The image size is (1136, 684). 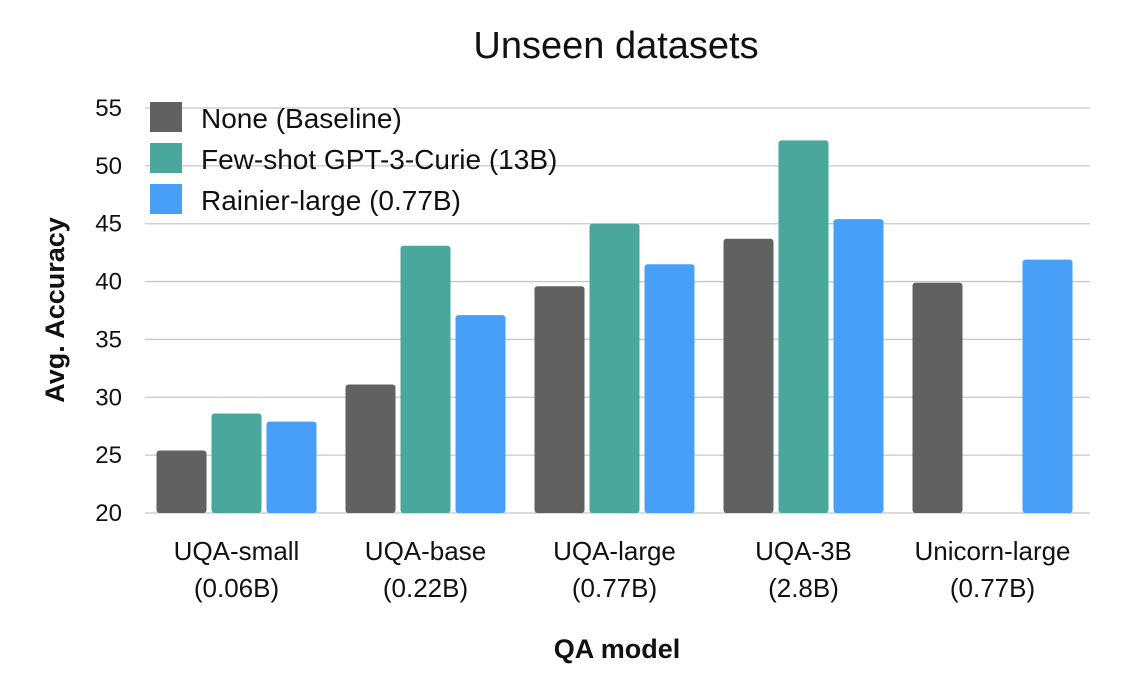 I want to click on y-tick-labels: 20 25 30 35 40 45 50 55, so click(x=108, y=311).